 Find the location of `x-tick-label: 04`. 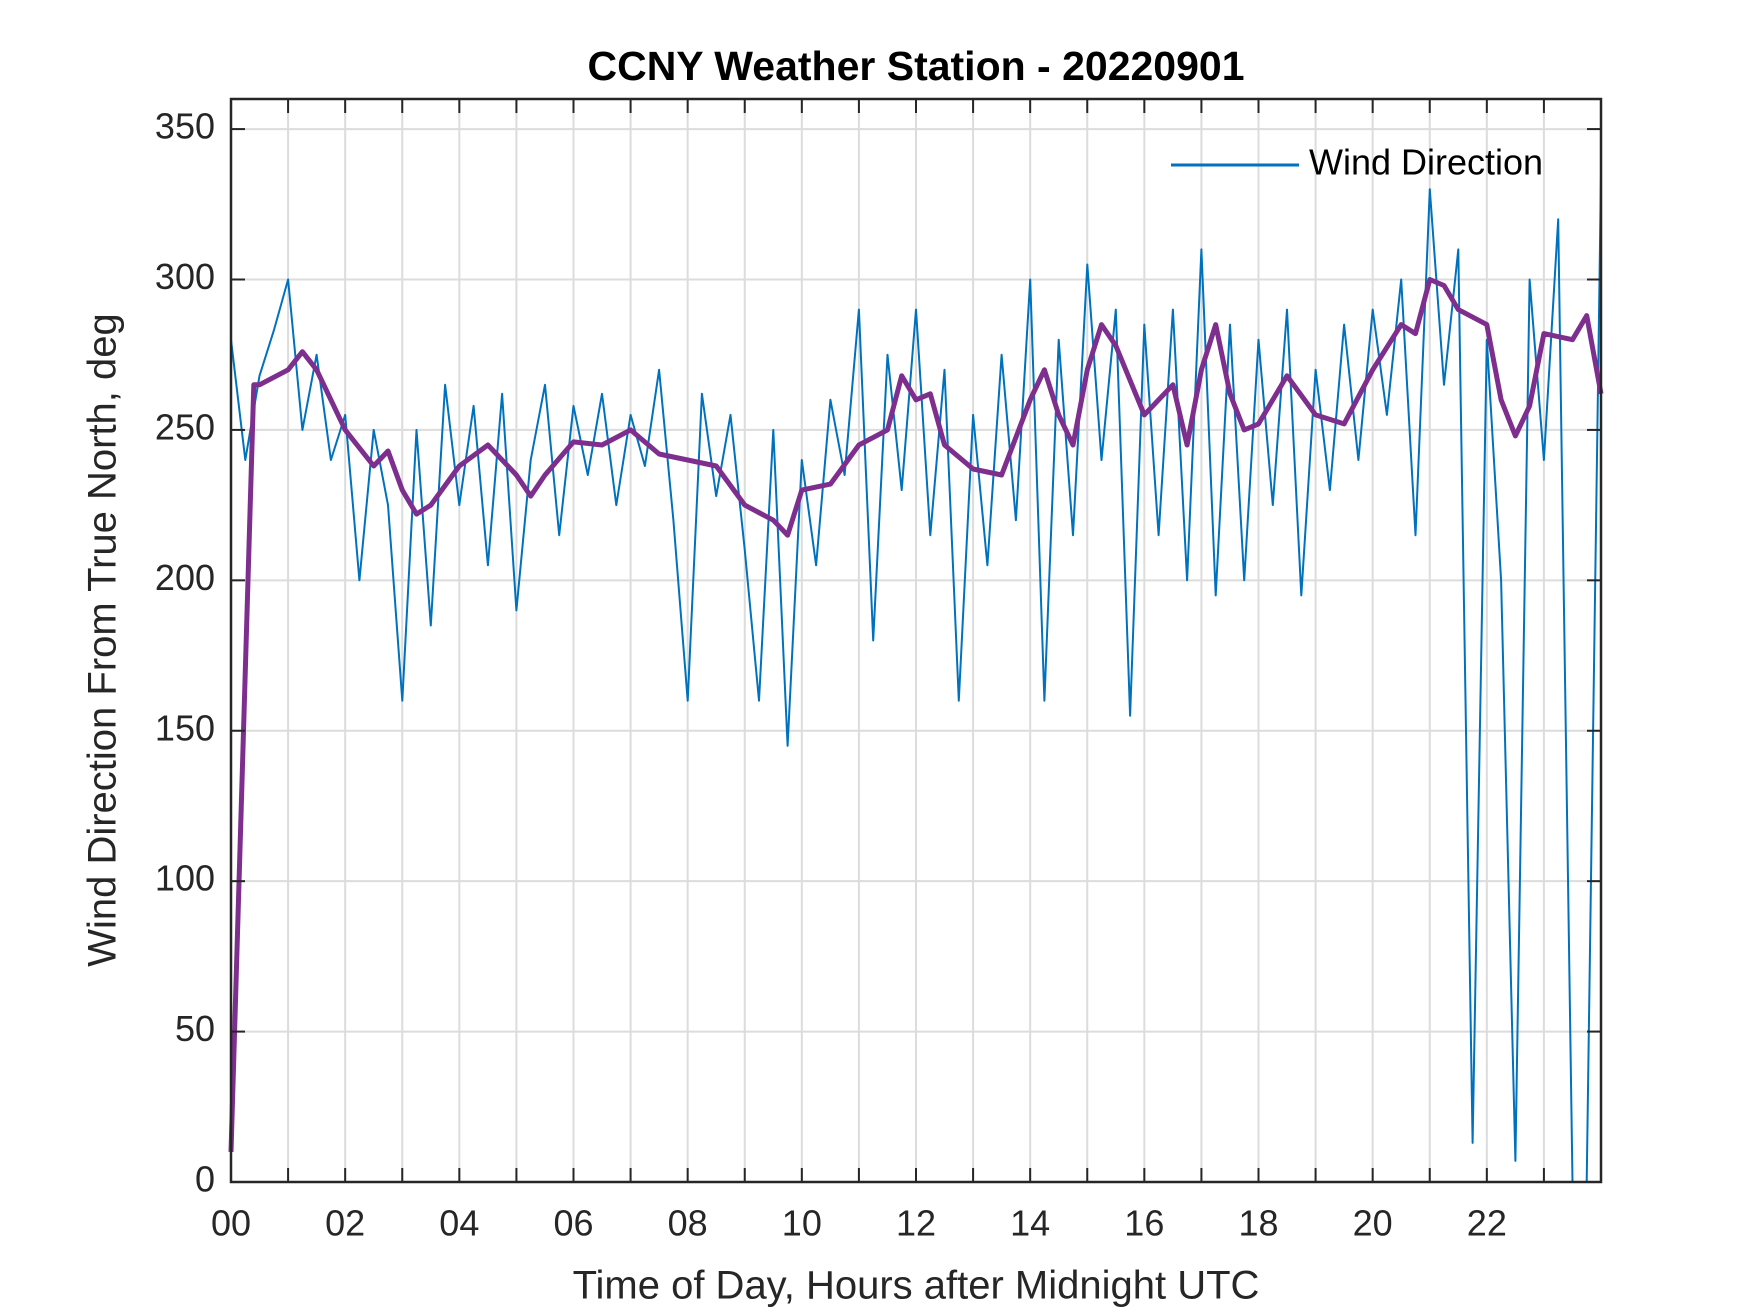

x-tick-label: 04 is located at coordinates (459, 1223).